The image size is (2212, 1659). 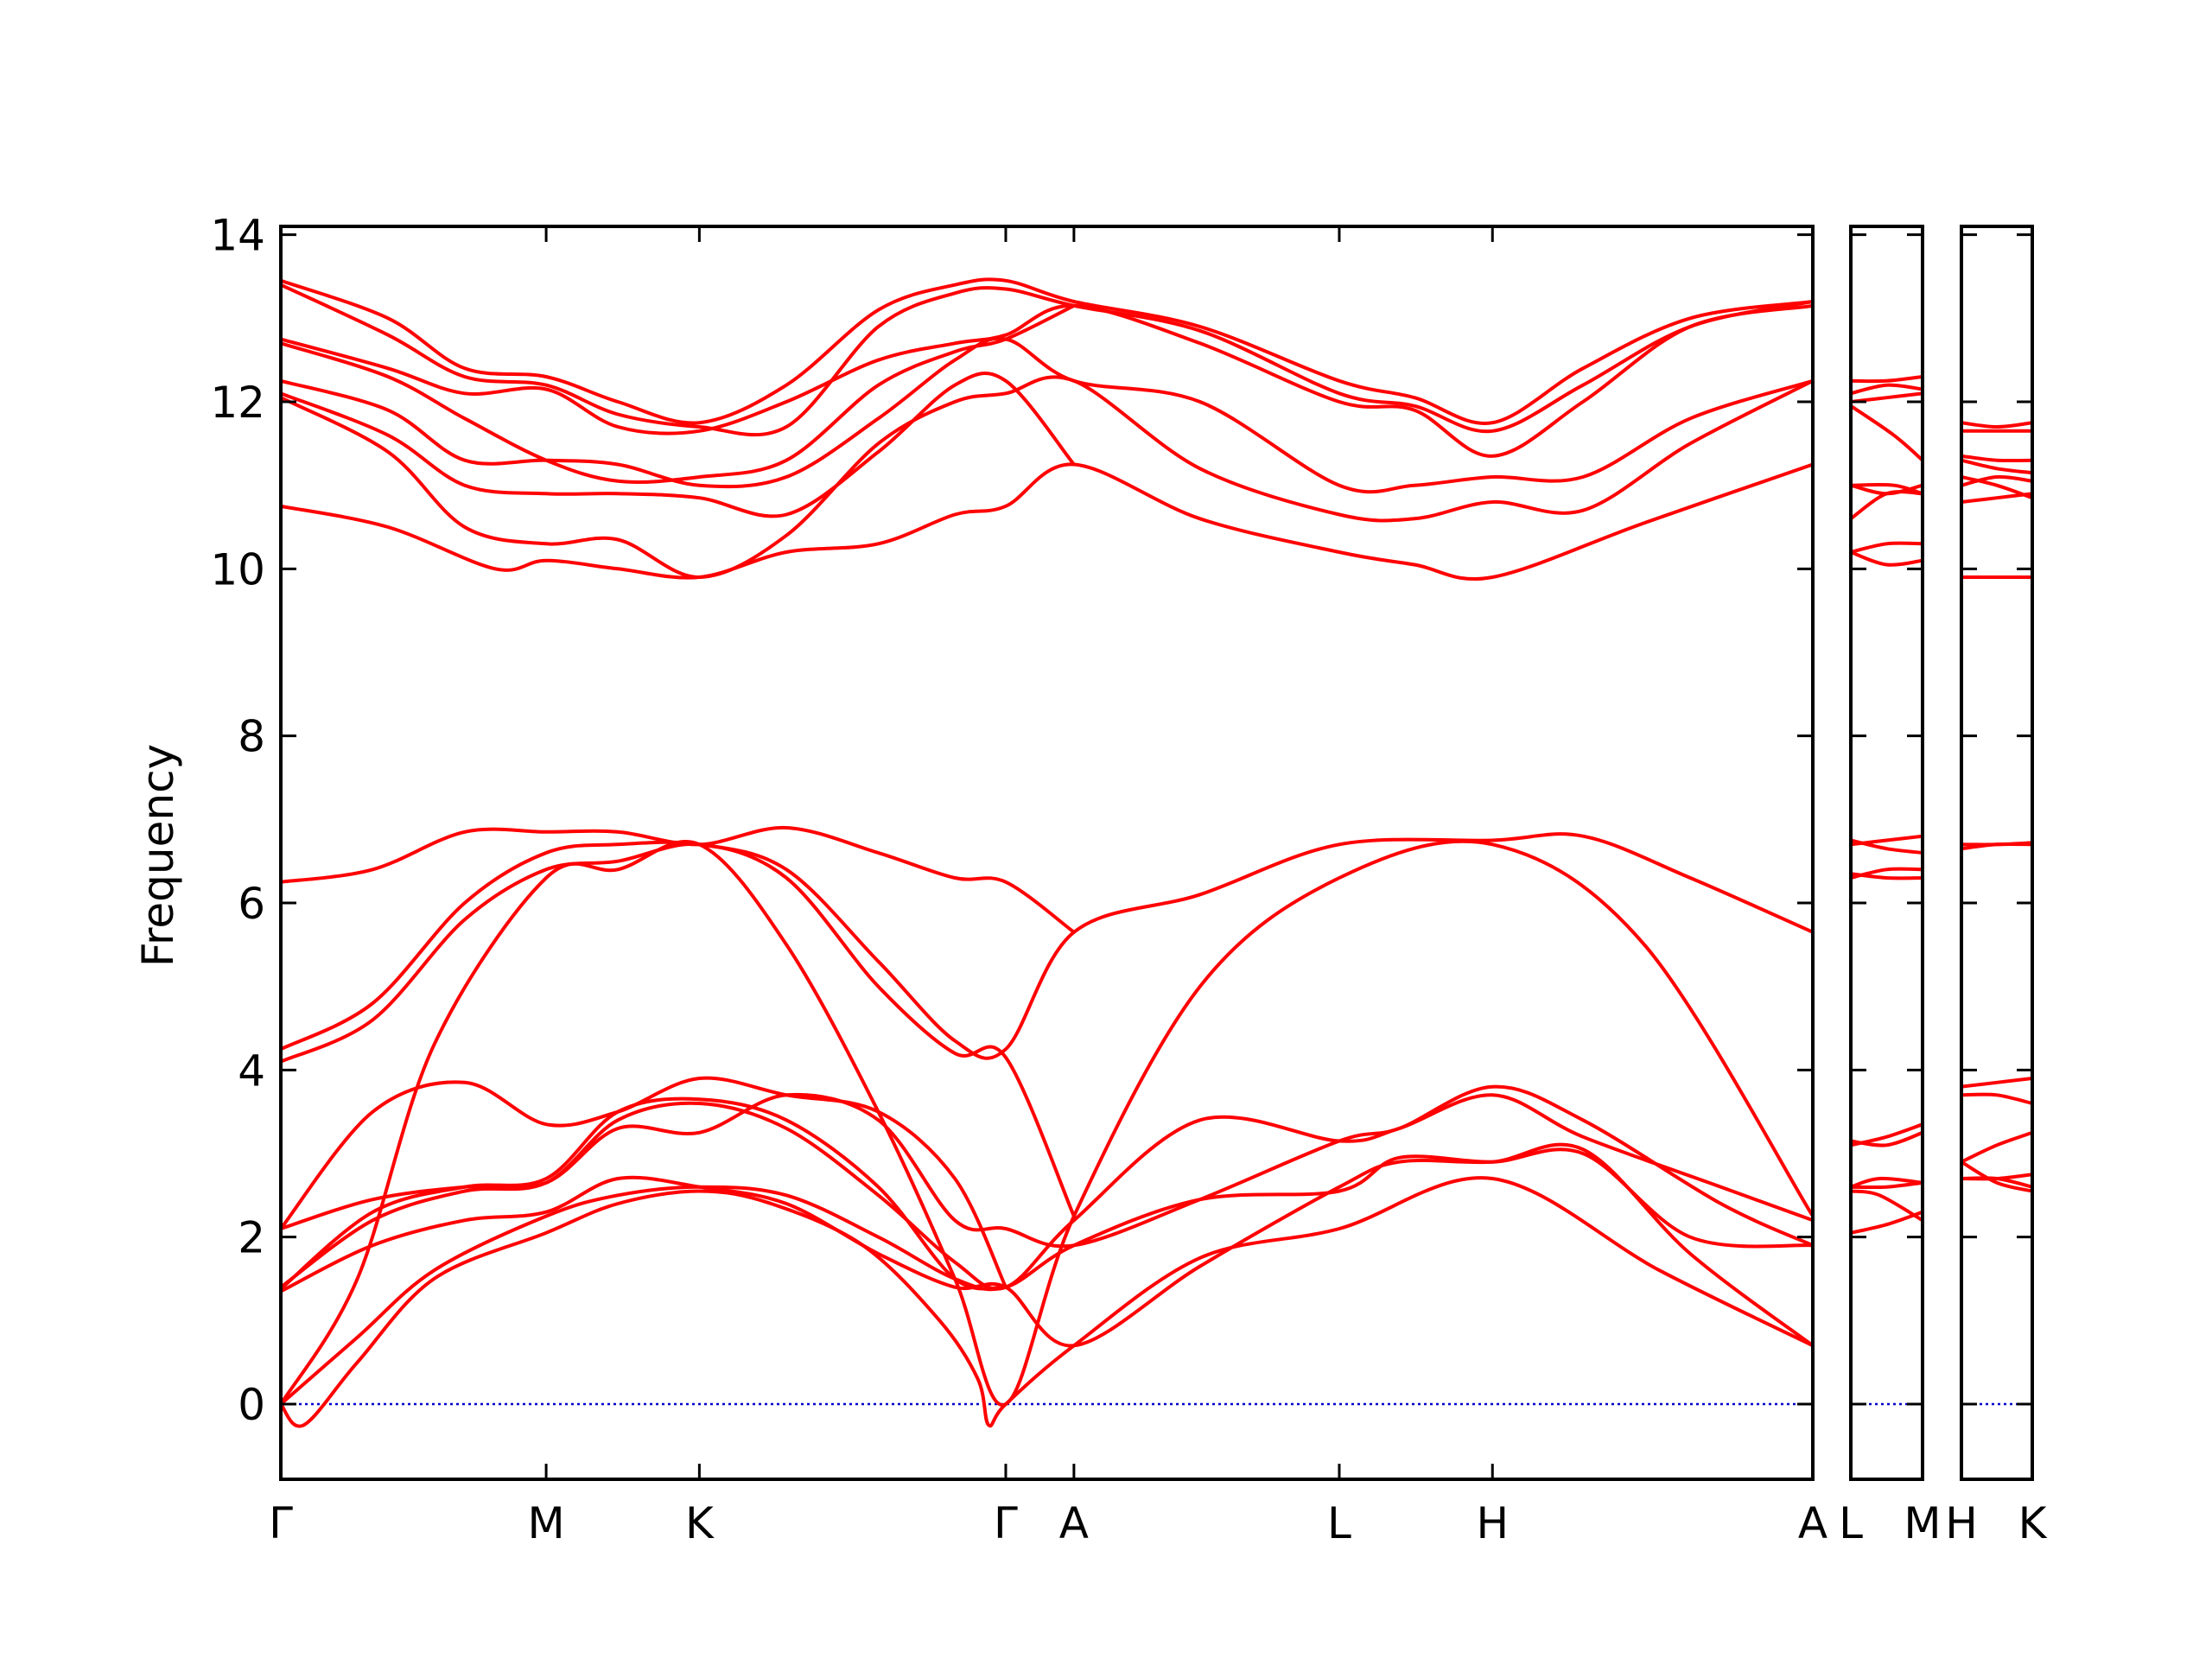 I want to click on y-axis-label: Frequency, so click(x=158, y=855).